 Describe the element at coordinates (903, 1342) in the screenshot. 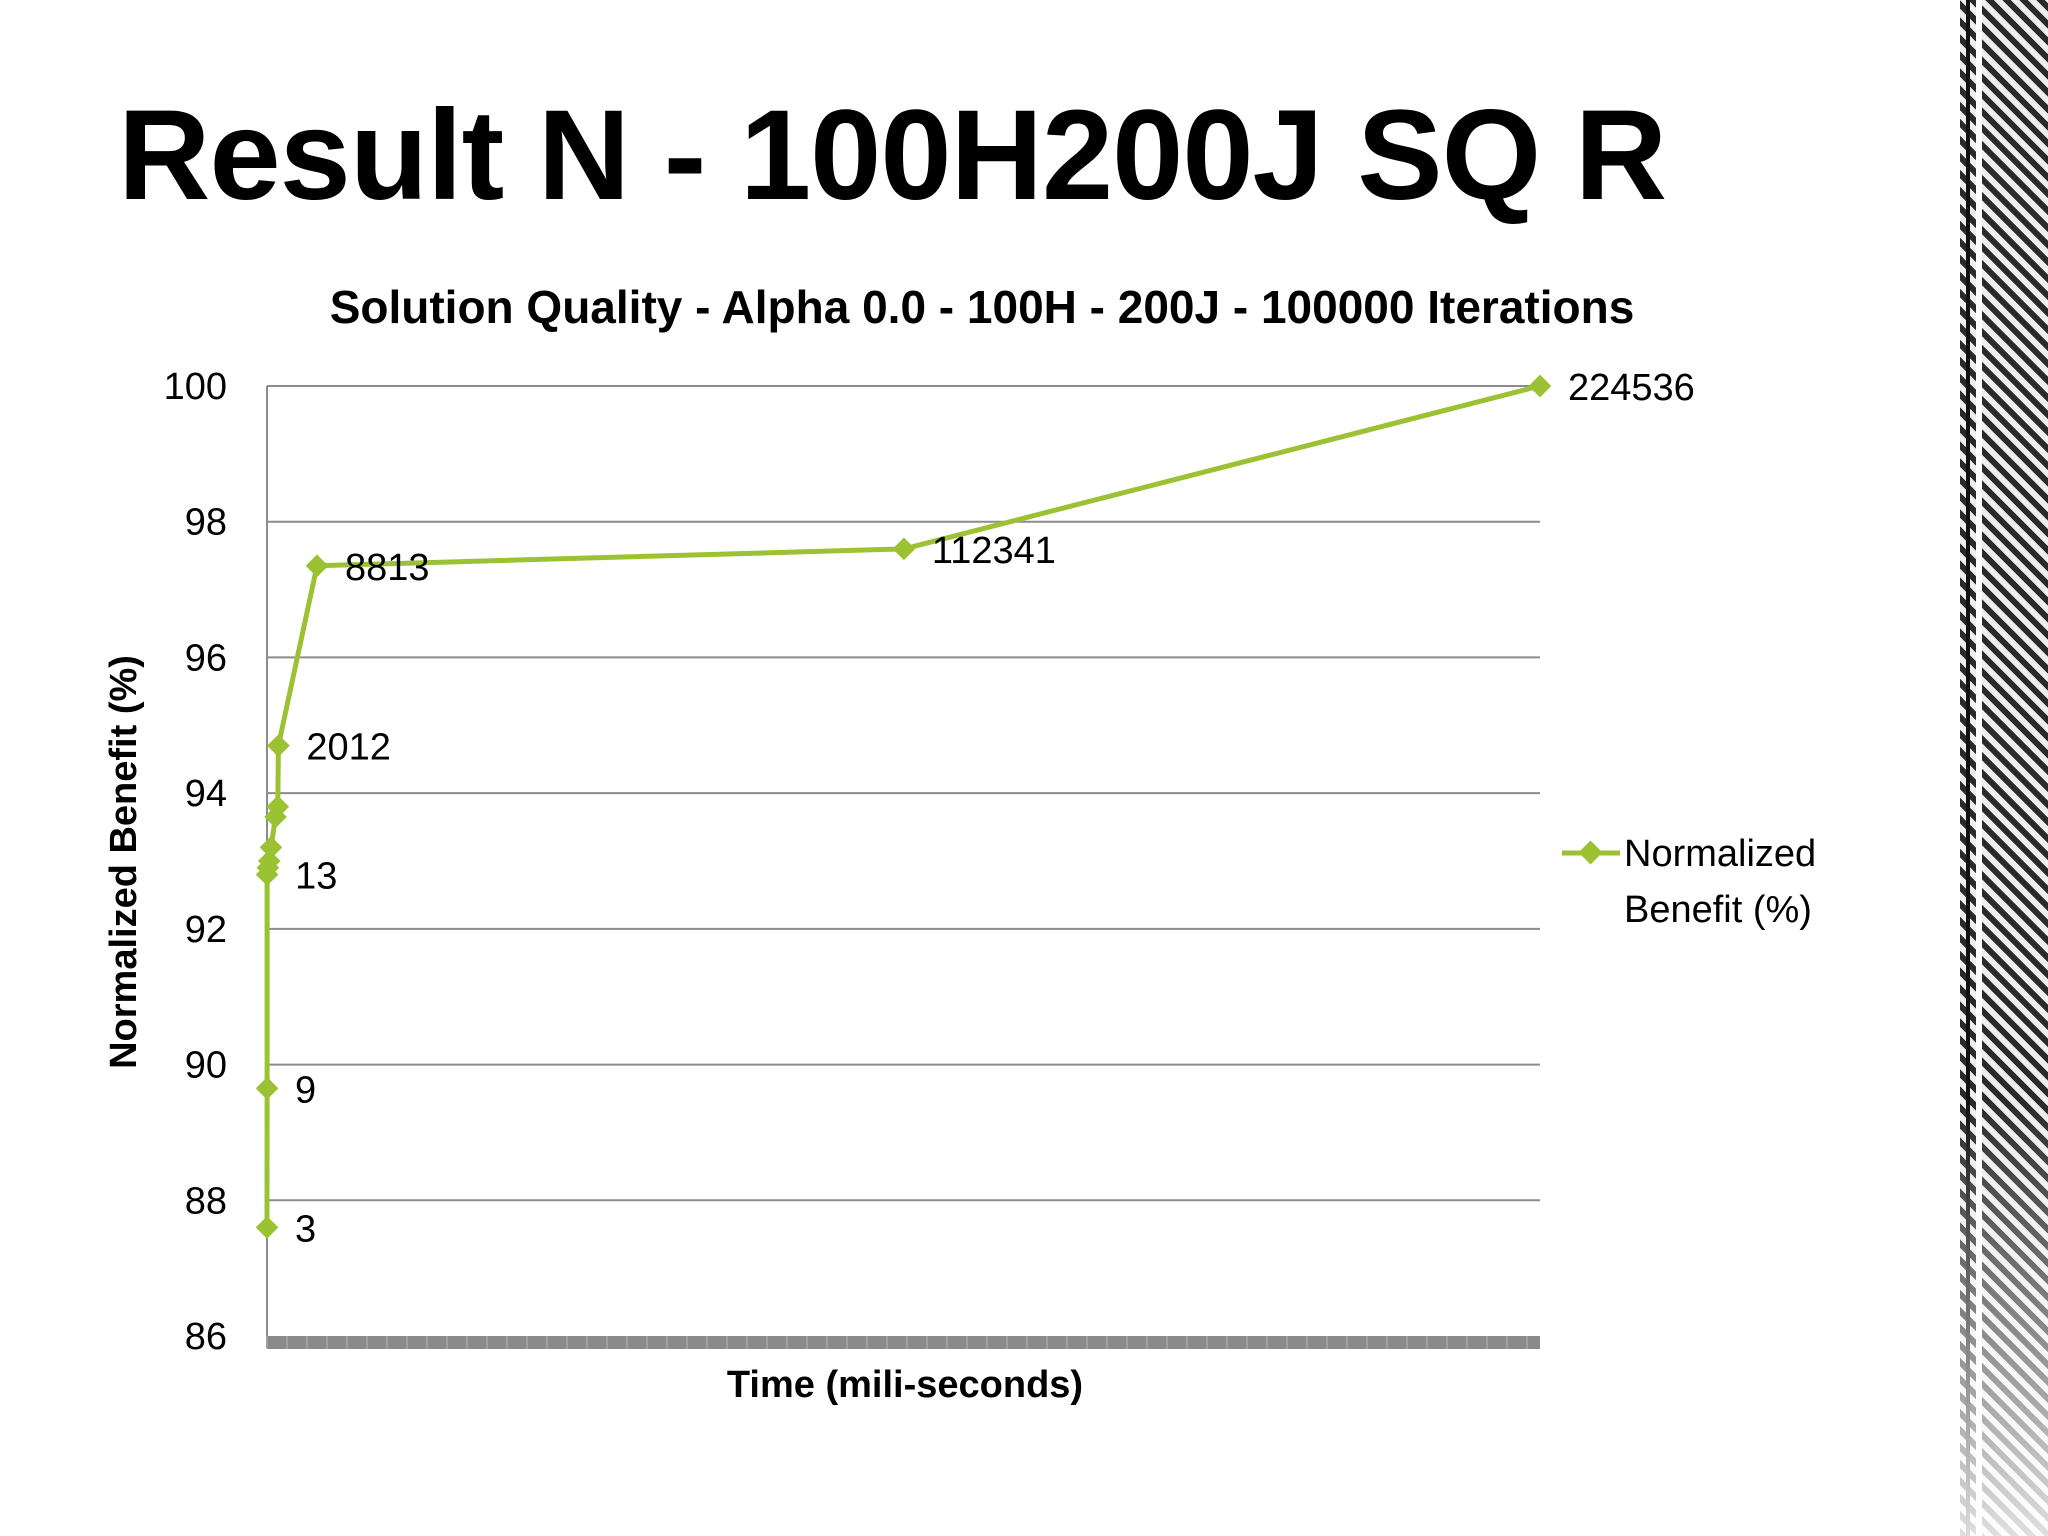

I see `x-axis-band` at that location.